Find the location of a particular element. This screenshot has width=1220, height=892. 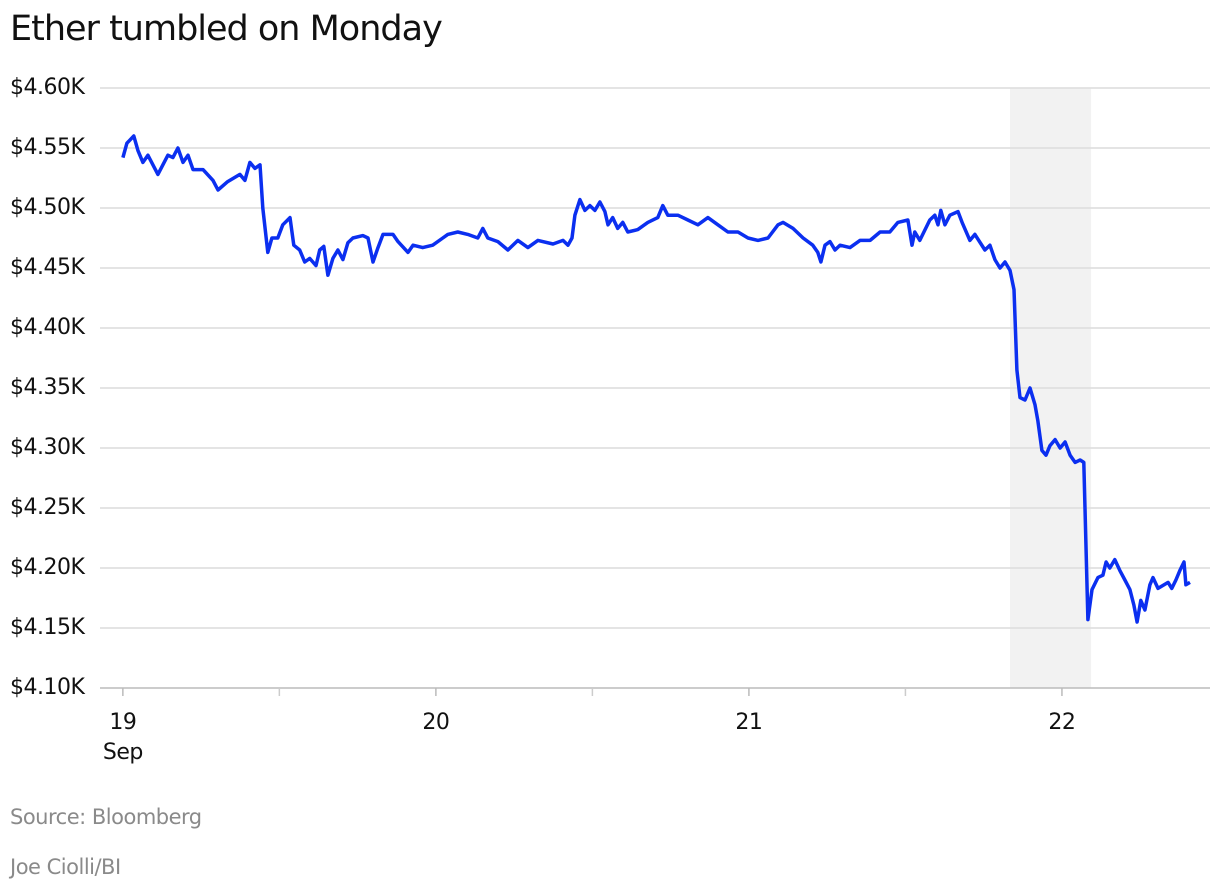

y-tick-label: $4.40K is located at coordinates (47, 327).